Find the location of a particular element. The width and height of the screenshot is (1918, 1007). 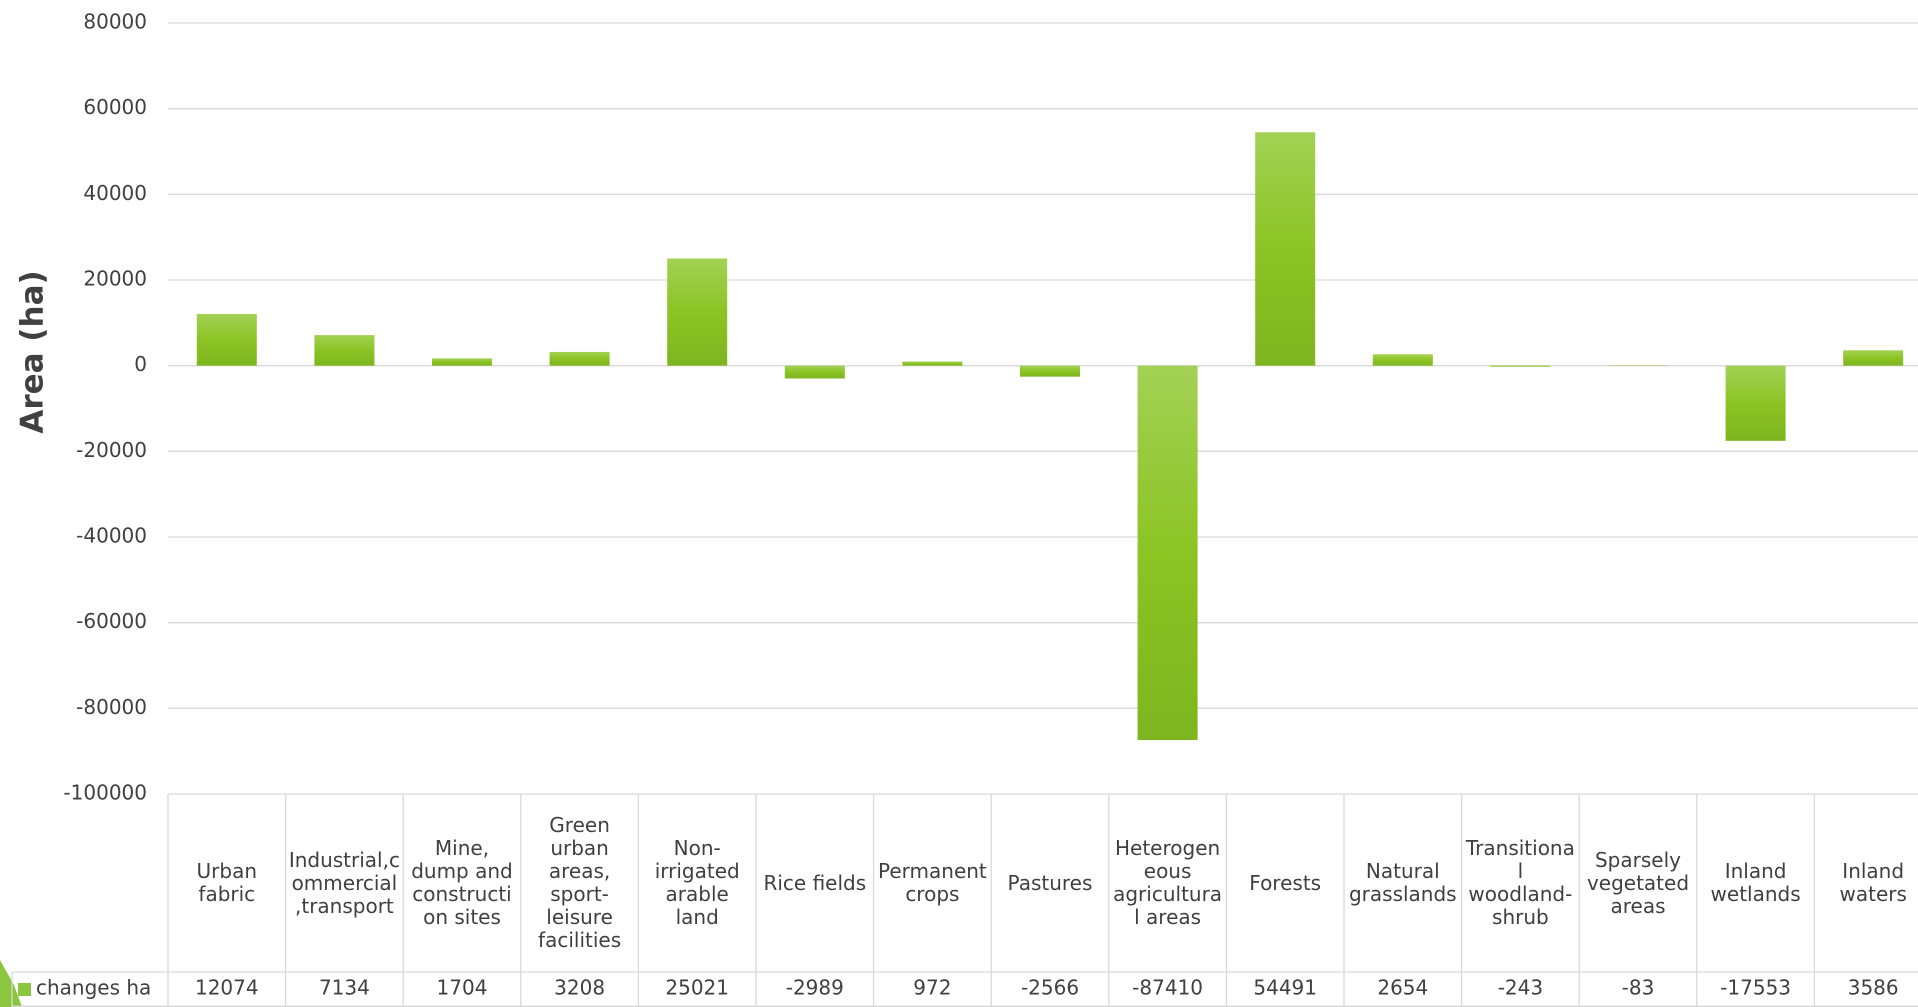

x-tick-label: Urban fabric is located at coordinates (227, 882).